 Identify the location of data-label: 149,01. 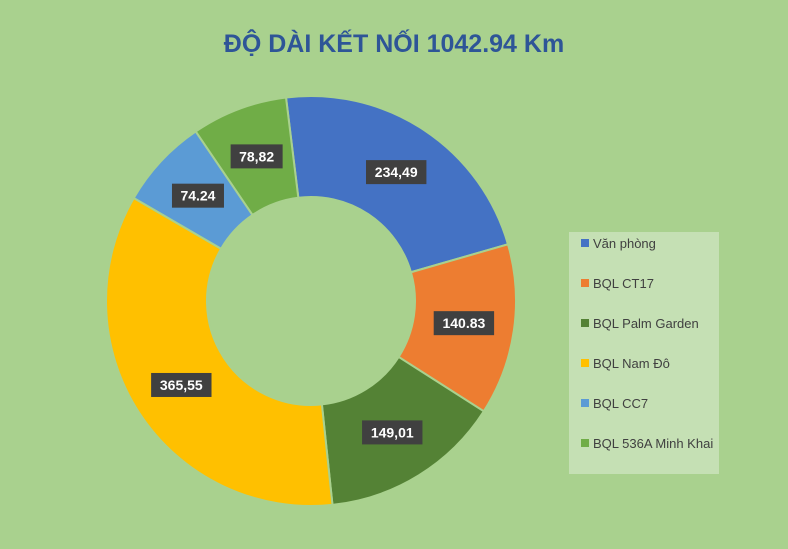
(392, 432).